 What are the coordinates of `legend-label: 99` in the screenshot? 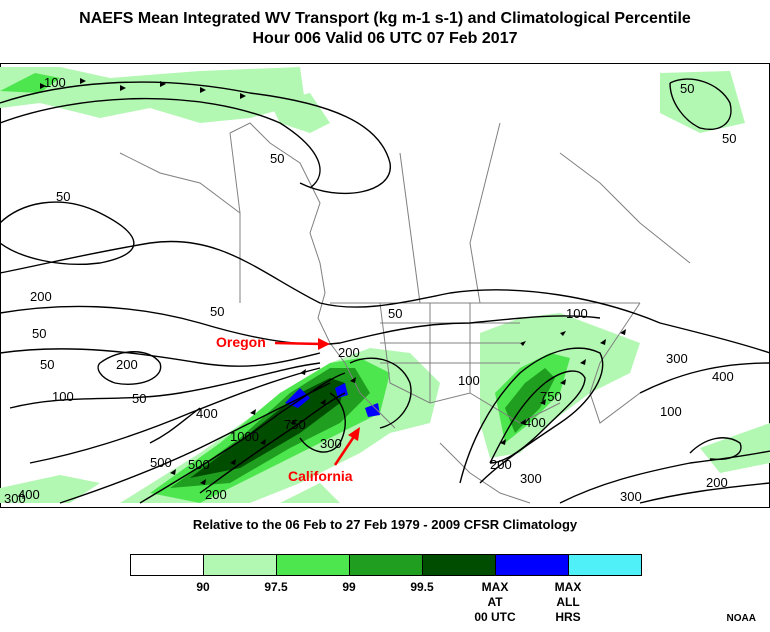 It's located at (349, 587).